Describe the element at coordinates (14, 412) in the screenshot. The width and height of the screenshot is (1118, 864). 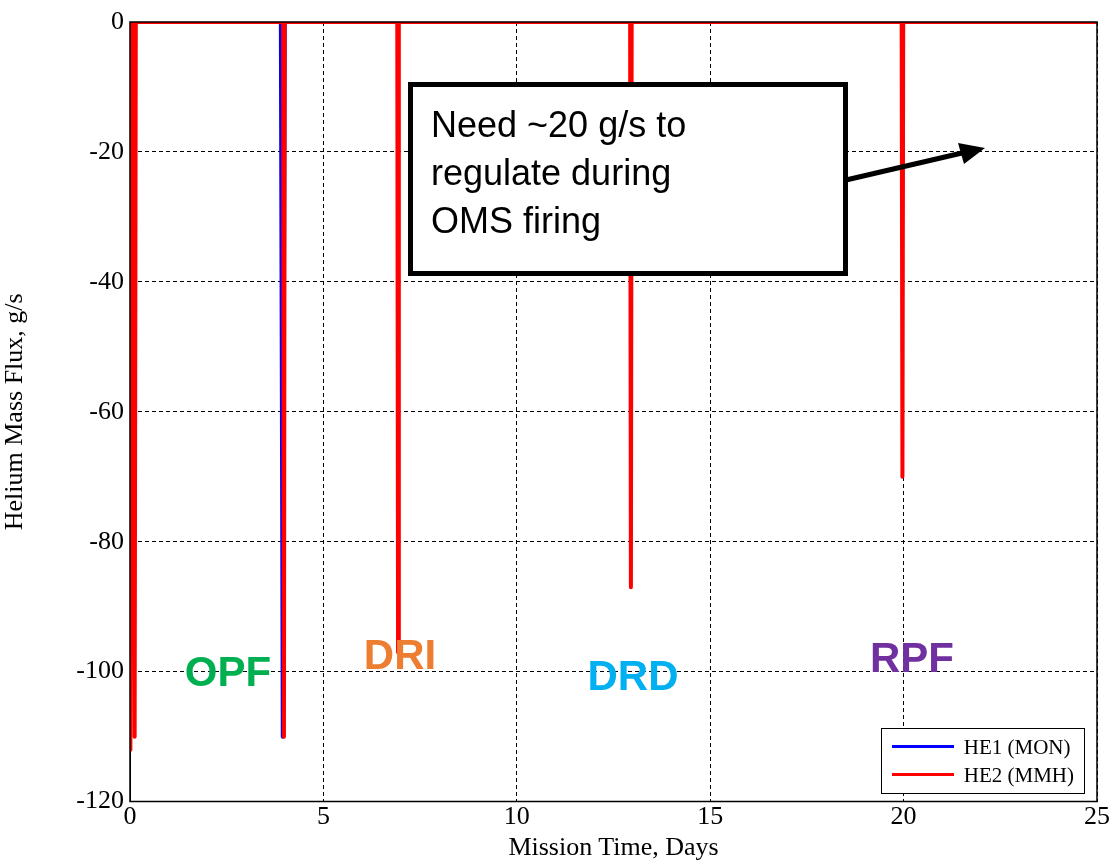
I see `y-axis-title: Helium Mass Flux, g/s` at that location.